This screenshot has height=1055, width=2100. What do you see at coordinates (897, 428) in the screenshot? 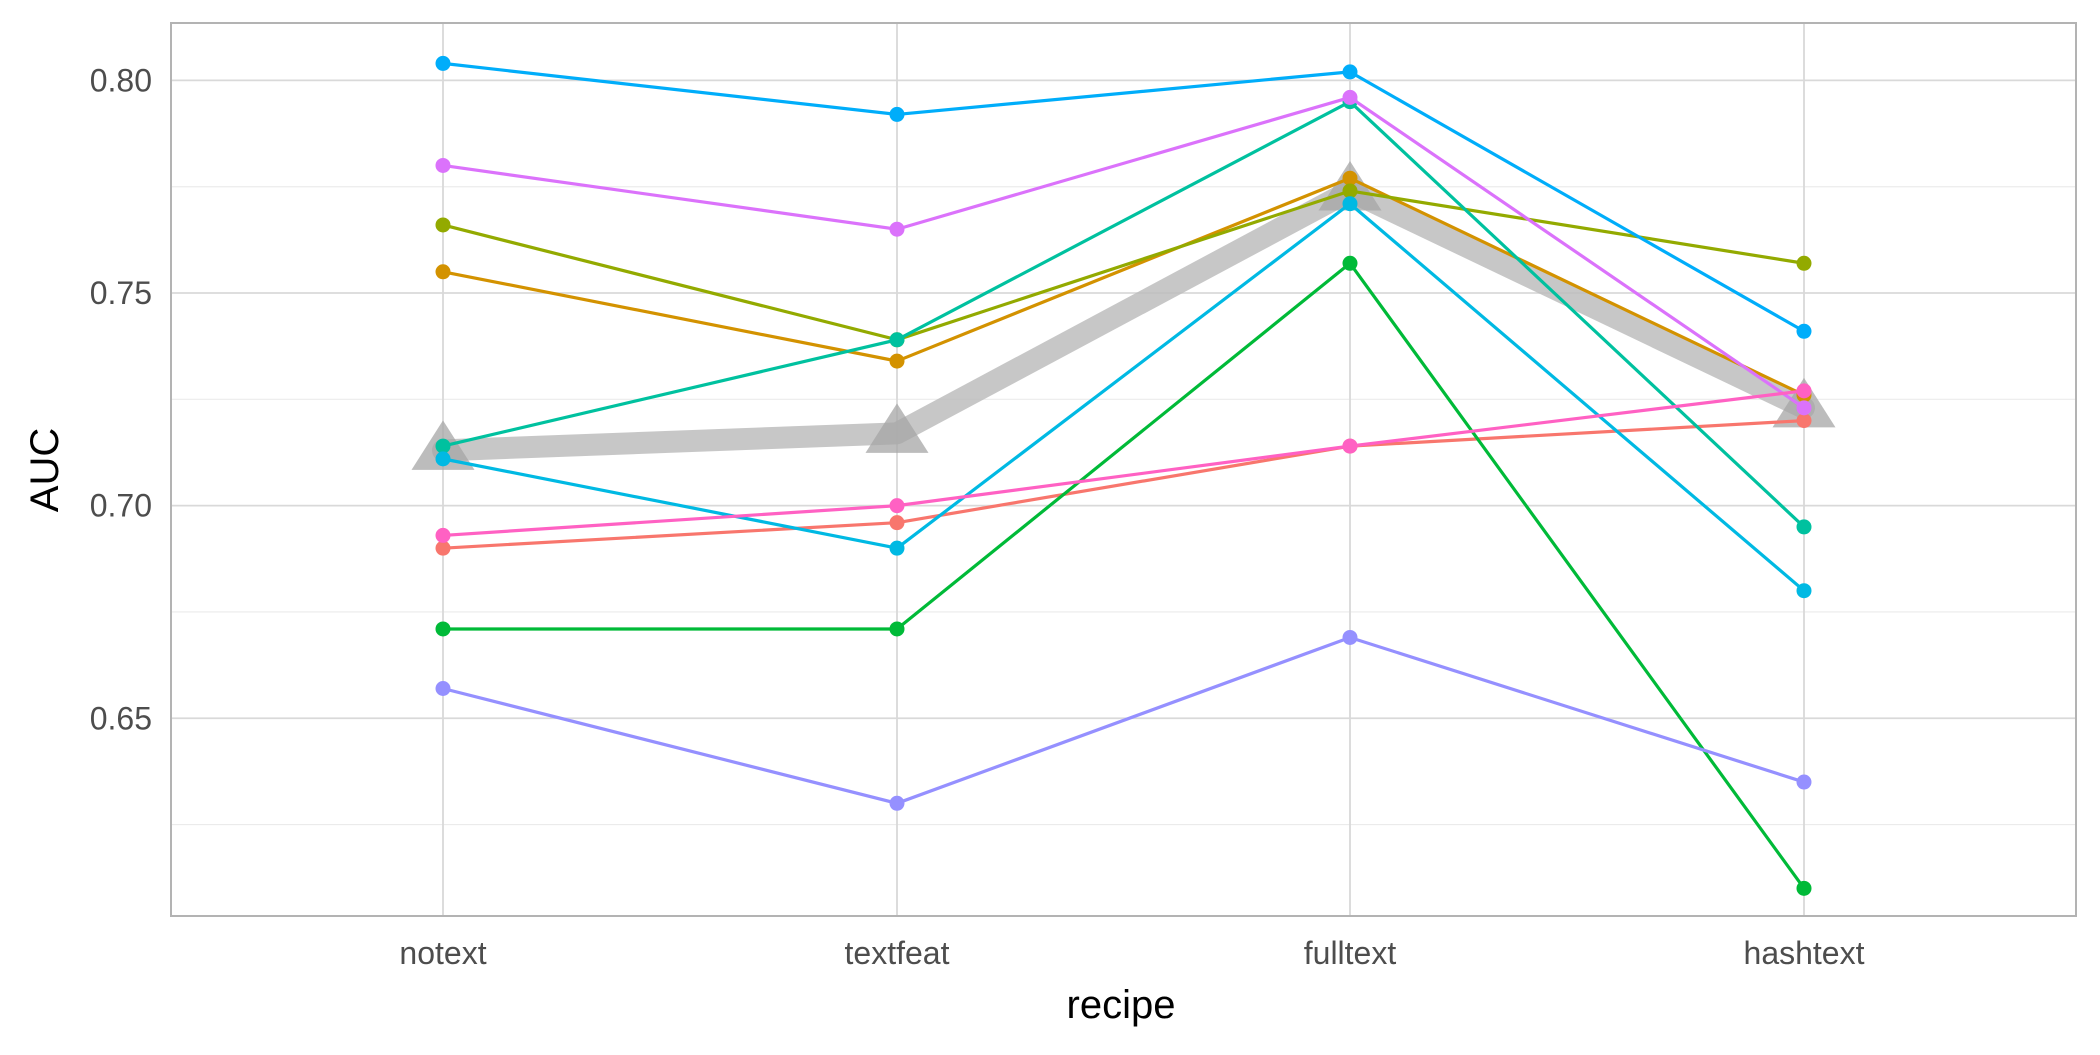
I see `mean-triangle-marker` at bounding box center [897, 428].